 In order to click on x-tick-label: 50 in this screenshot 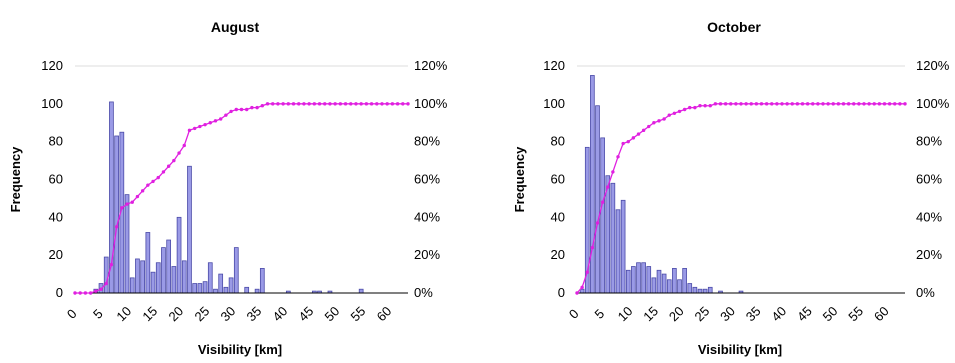, I will do `click(830, 313)`.